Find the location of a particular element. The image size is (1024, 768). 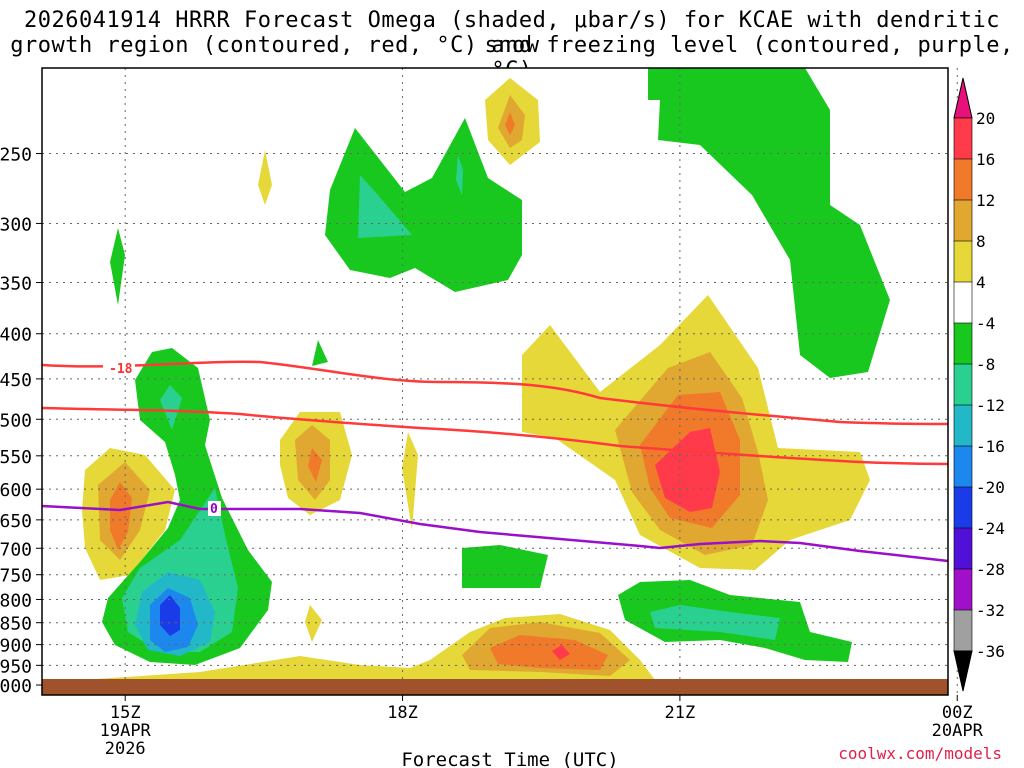

y-tick-label: 900 is located at coordinates (16, 646).